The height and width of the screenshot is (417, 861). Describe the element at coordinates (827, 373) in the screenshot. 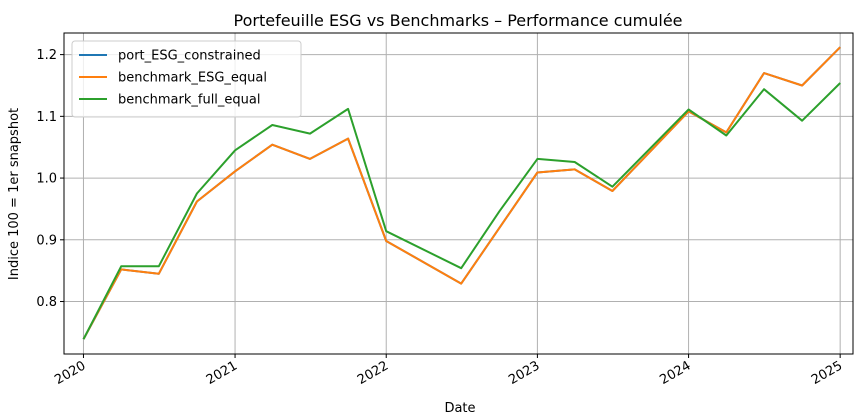

I see `x-tick-label: 2025` at that location.